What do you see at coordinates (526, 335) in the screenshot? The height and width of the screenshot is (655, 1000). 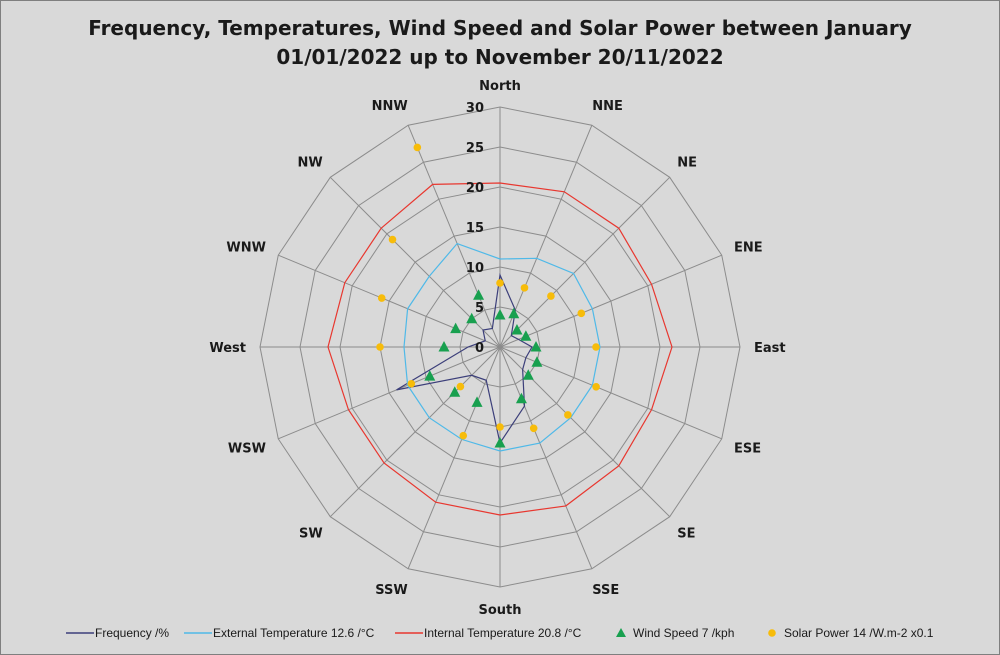 I see `marker-wind-speed-7-kph-ene` at bounding box center [526, 335].